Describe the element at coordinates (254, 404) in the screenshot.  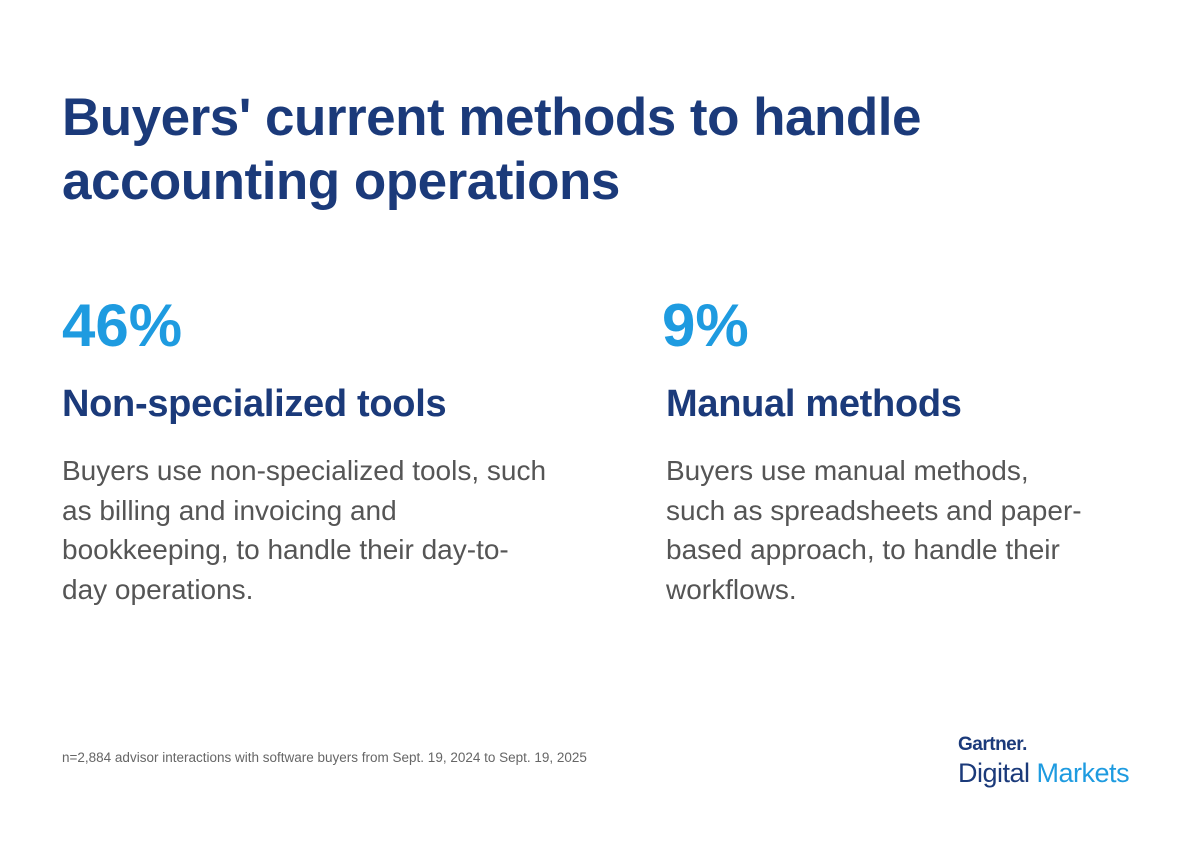
I see `stat-label: Non-specialized tools` at that location.